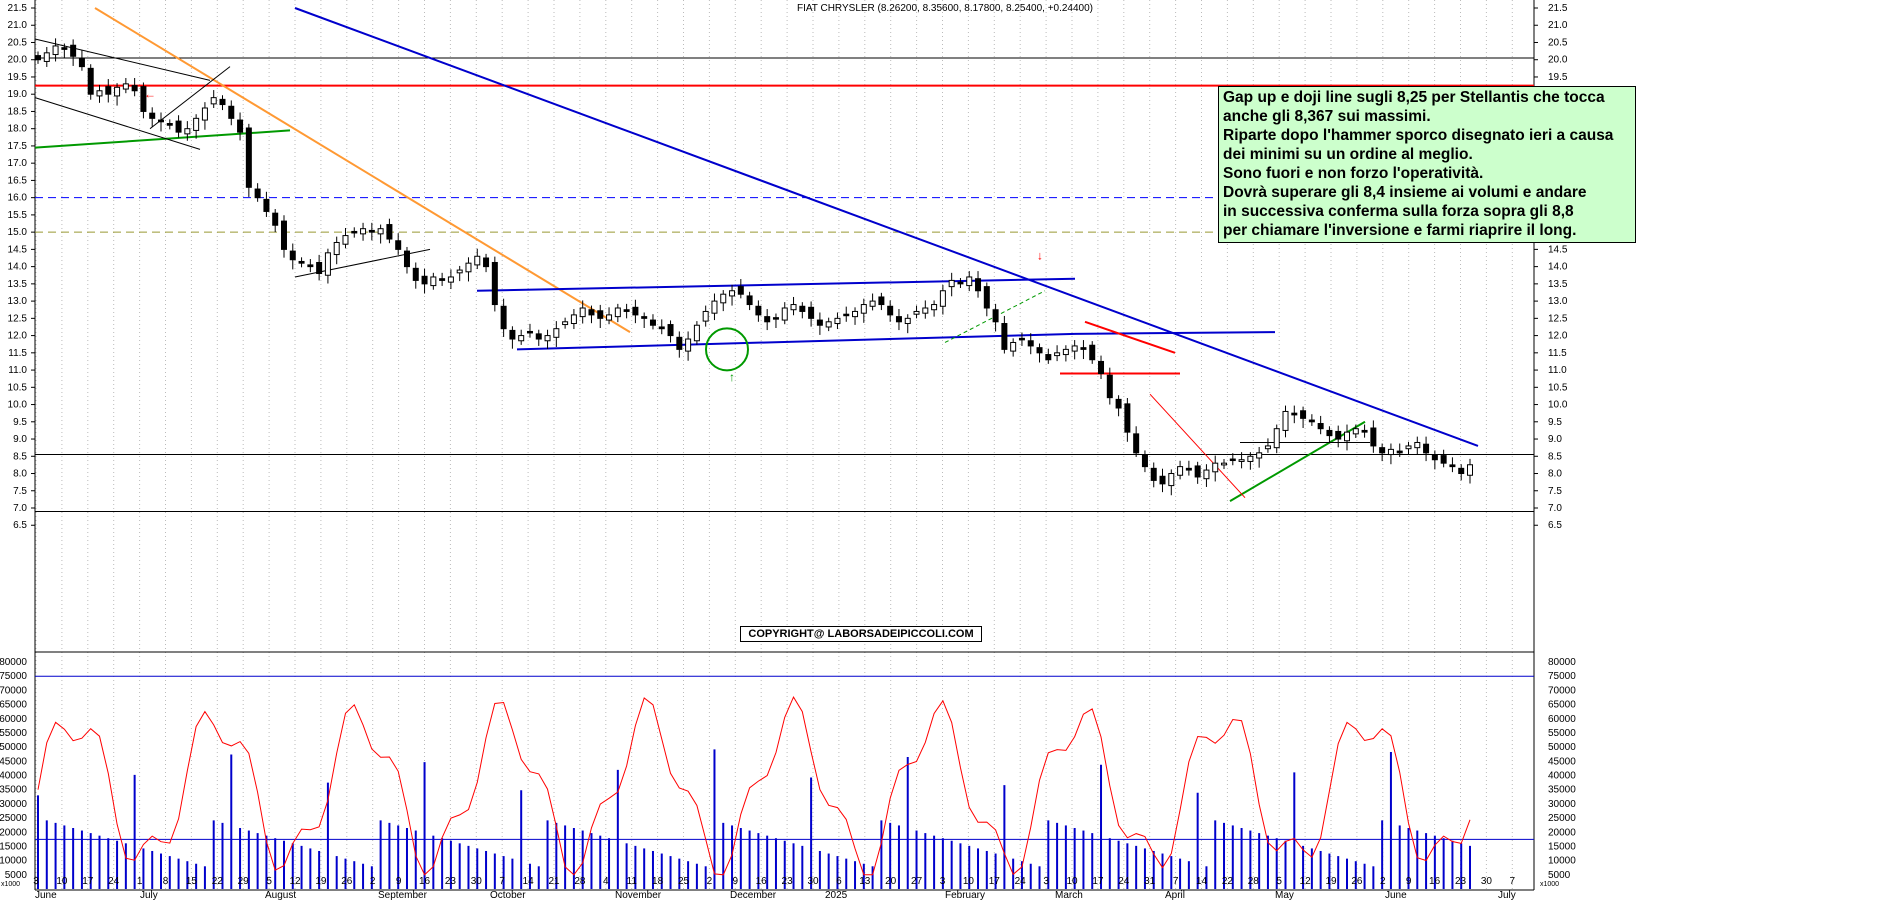 The image size is (1890, 903). I want to click on triangle-upper, so click(122, 59).